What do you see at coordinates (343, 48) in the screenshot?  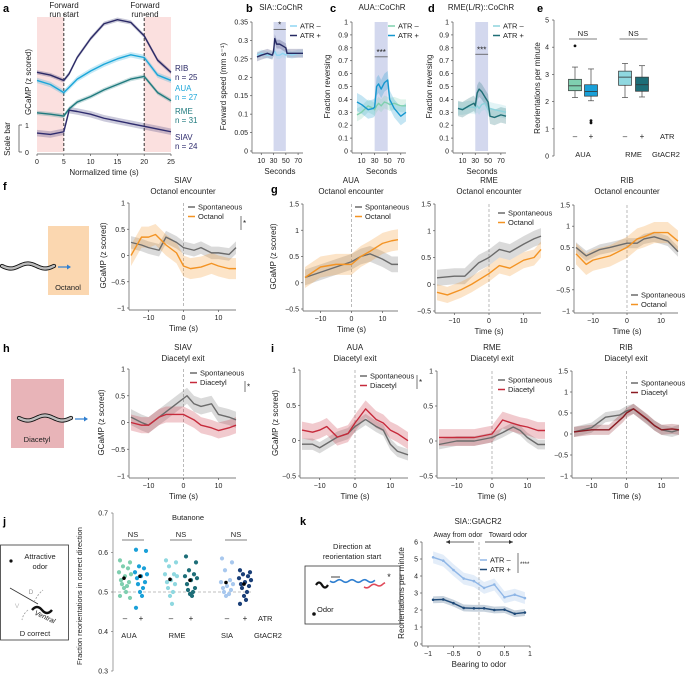 I see `y-tick-label: 0.8` at bounding box center [343, 48].